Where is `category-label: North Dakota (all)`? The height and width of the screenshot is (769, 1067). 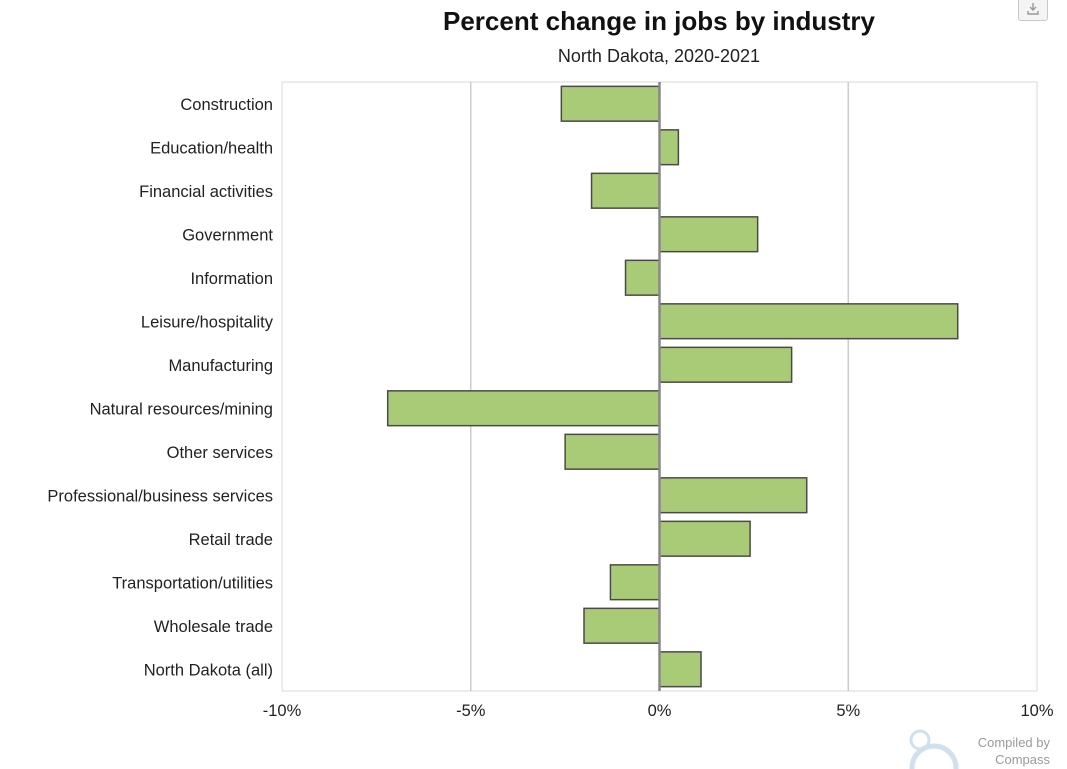 category-label: North Dakota (all) is located at coordinates (208, 670).